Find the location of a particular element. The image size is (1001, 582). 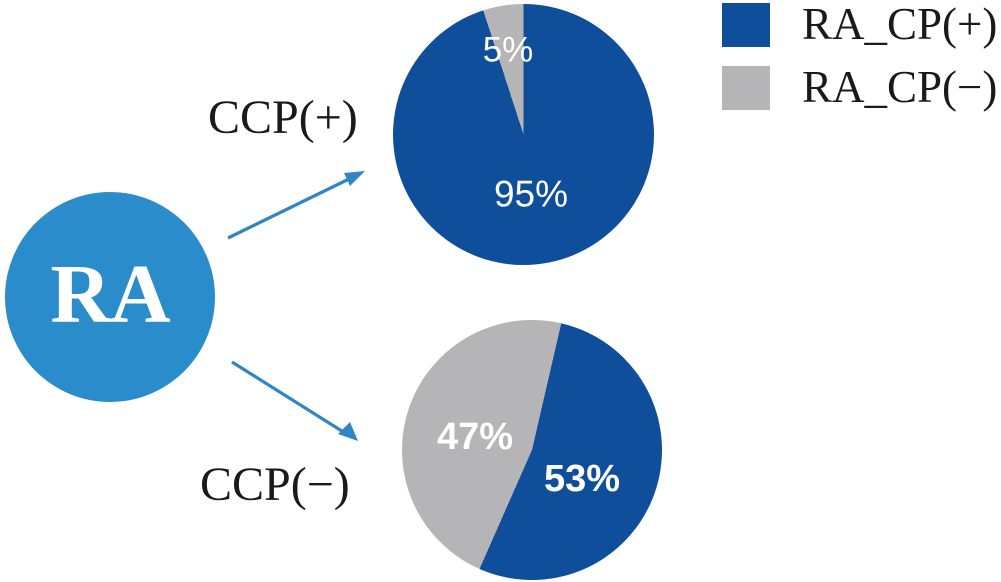

legend-swatch-gray is located at coordinates (746, 87).